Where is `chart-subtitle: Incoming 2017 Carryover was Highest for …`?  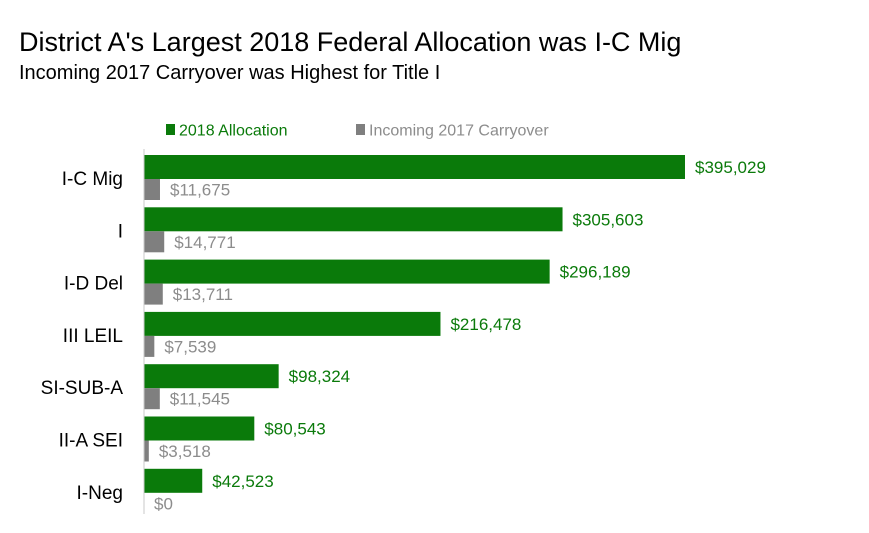 chart-subtitle: Incoming 2017 Carryover was Highest for … is located at coordinates (230, 73).